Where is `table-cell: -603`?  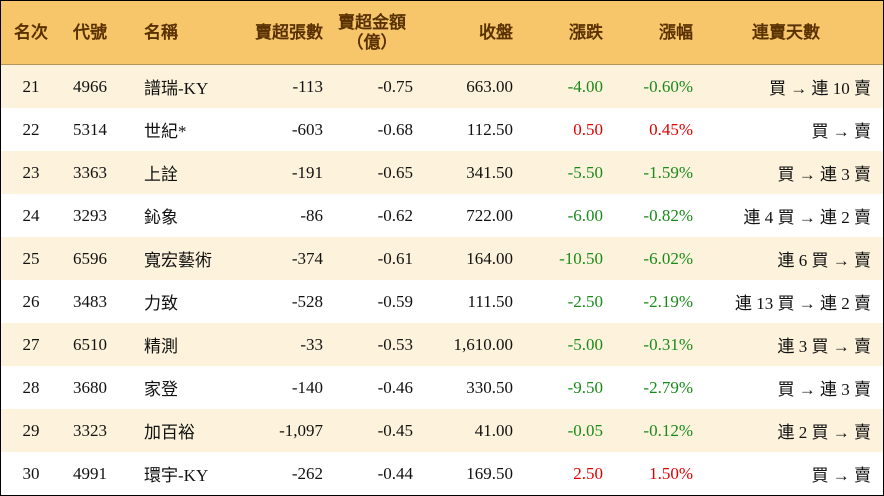 table-cell: -603 is located at coordinates (307, 129).